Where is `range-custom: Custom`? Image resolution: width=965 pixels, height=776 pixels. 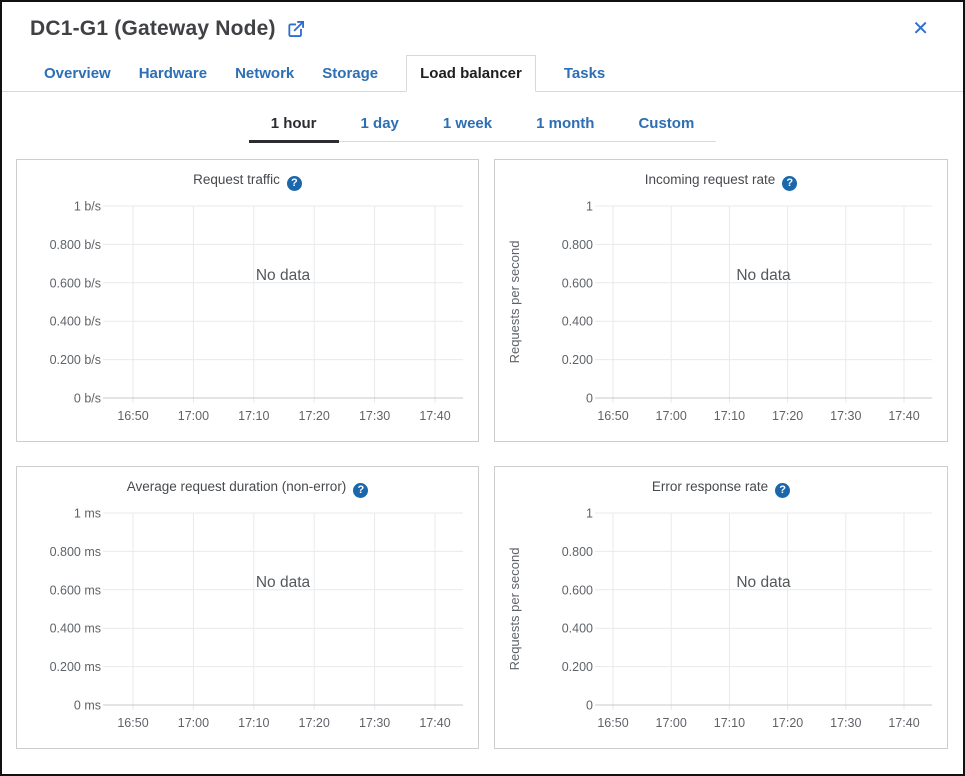 range-custom: Custom is located at coordinates (666, 123).